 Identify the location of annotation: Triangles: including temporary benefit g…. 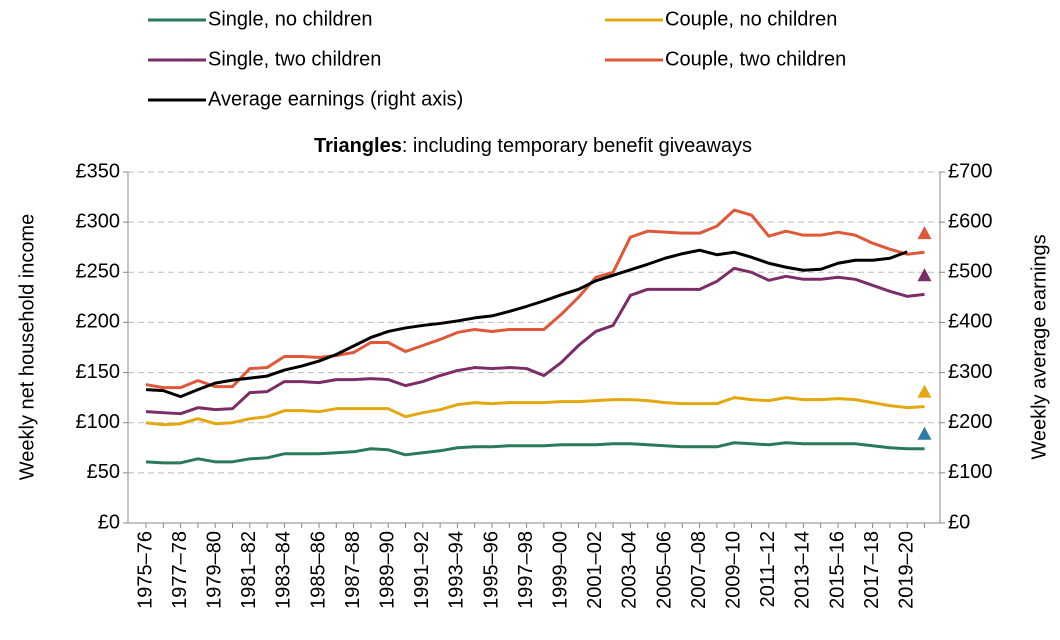
(533, 146).